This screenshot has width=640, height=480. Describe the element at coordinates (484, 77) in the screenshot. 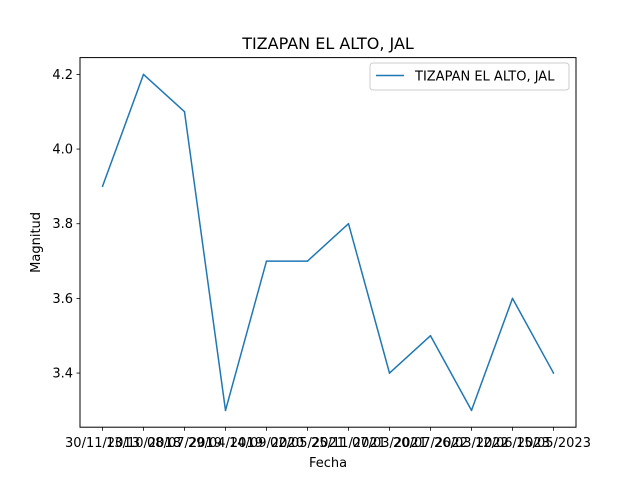

I see `legend-label: TIZAPAN EL ALTO, JAL` at that location.